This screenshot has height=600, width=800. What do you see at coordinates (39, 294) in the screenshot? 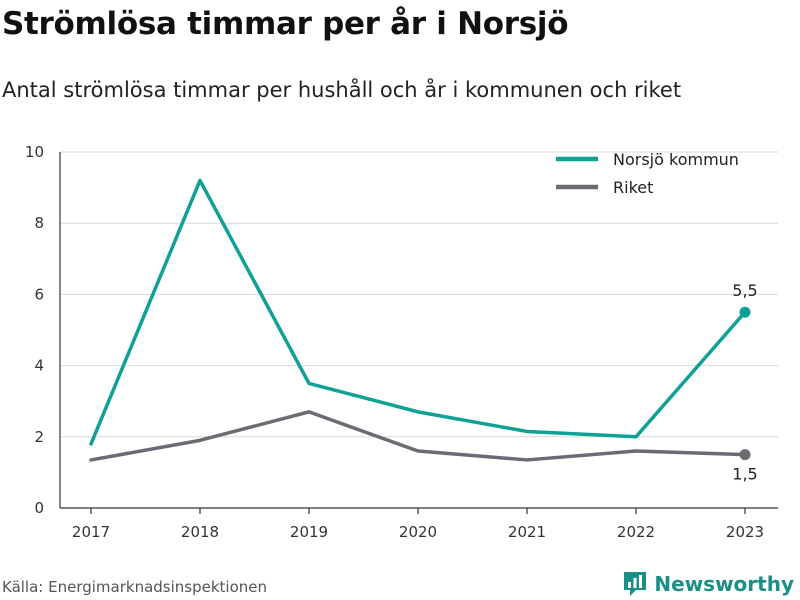
I see `y-tick-label: 6` at bounding box center [39, 294].